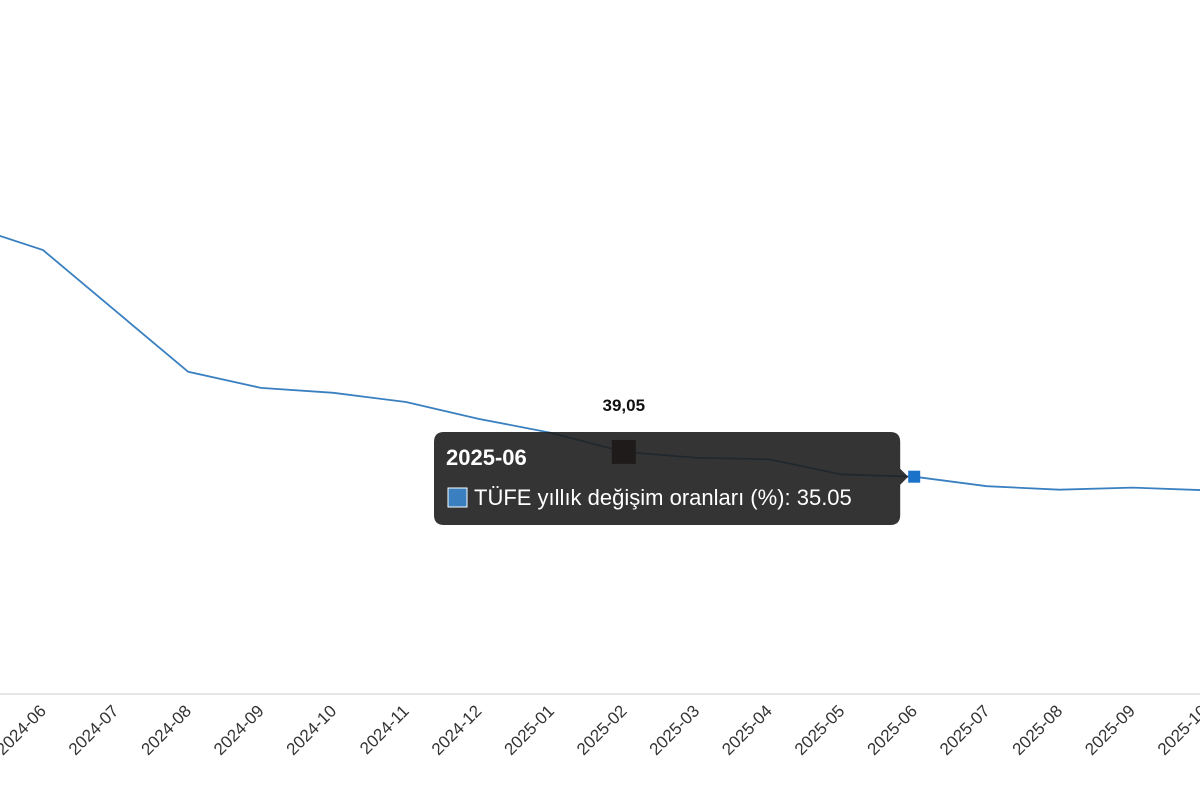 The height and width of the screenshot is (800, 1200). I want to click on x-tick-label: 2024-06, so click(25, 730).